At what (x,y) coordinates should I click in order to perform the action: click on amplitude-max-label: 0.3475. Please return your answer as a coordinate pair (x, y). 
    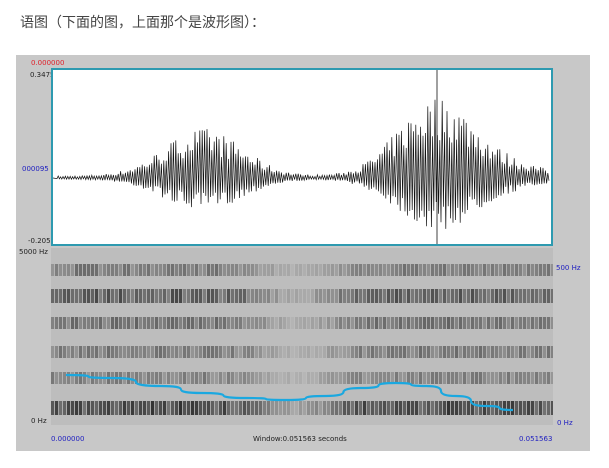
    Looking at the image, I should click on (42, 75).